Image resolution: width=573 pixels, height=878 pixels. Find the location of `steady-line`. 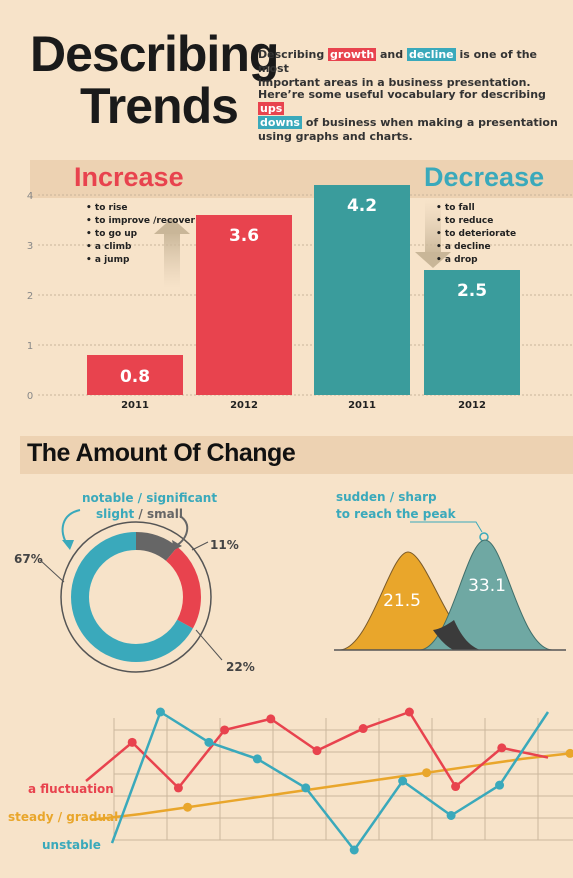

steady-line is located at coordinates (331, 786).